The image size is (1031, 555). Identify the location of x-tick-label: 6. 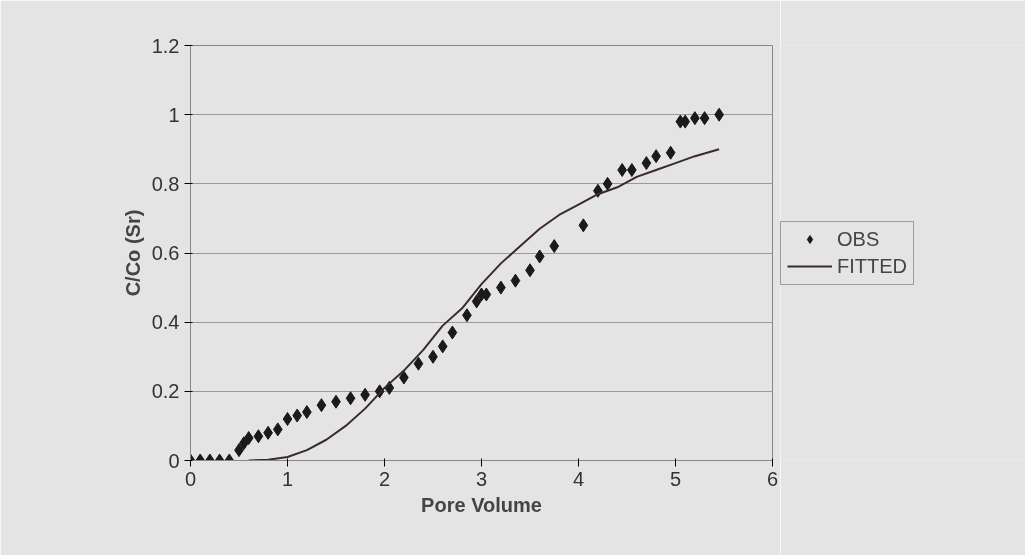
(772, 478).